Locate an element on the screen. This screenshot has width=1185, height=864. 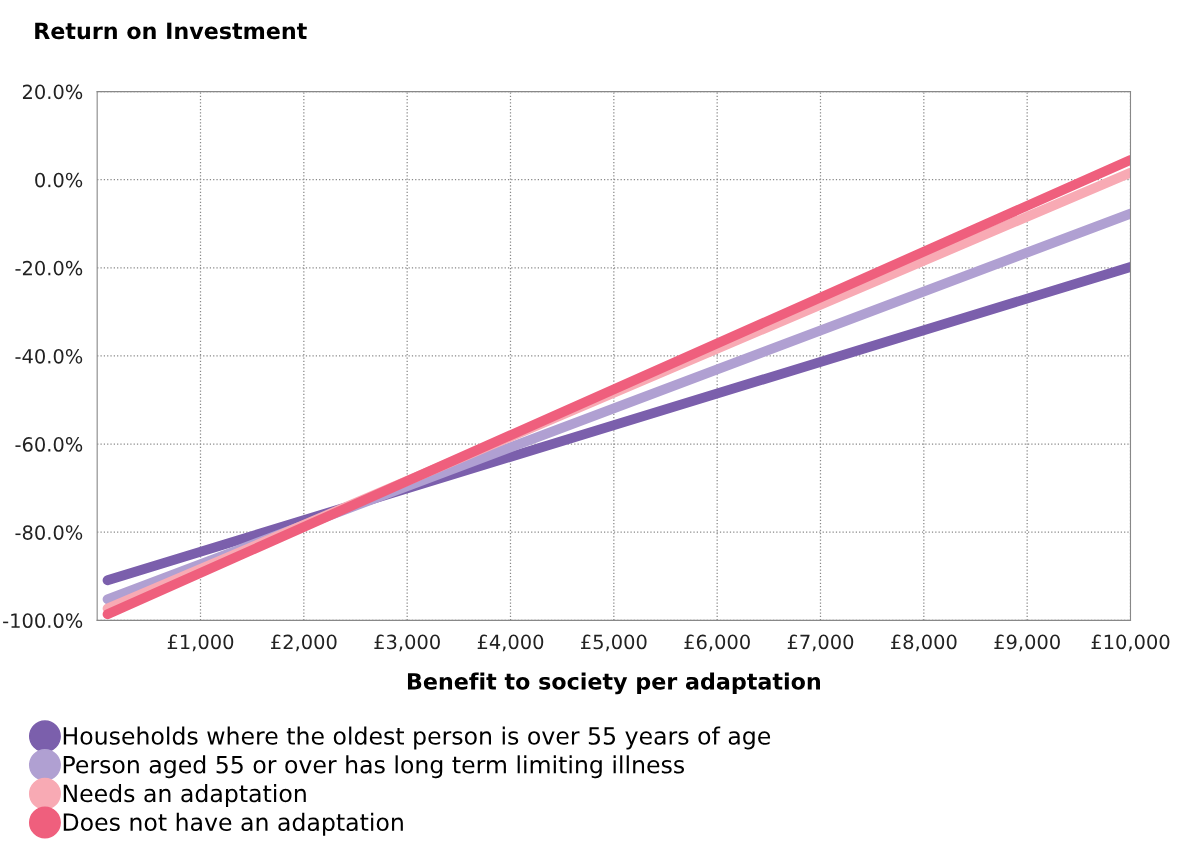
y-tick-label: -100.0% is located at coordinates (43, 621).